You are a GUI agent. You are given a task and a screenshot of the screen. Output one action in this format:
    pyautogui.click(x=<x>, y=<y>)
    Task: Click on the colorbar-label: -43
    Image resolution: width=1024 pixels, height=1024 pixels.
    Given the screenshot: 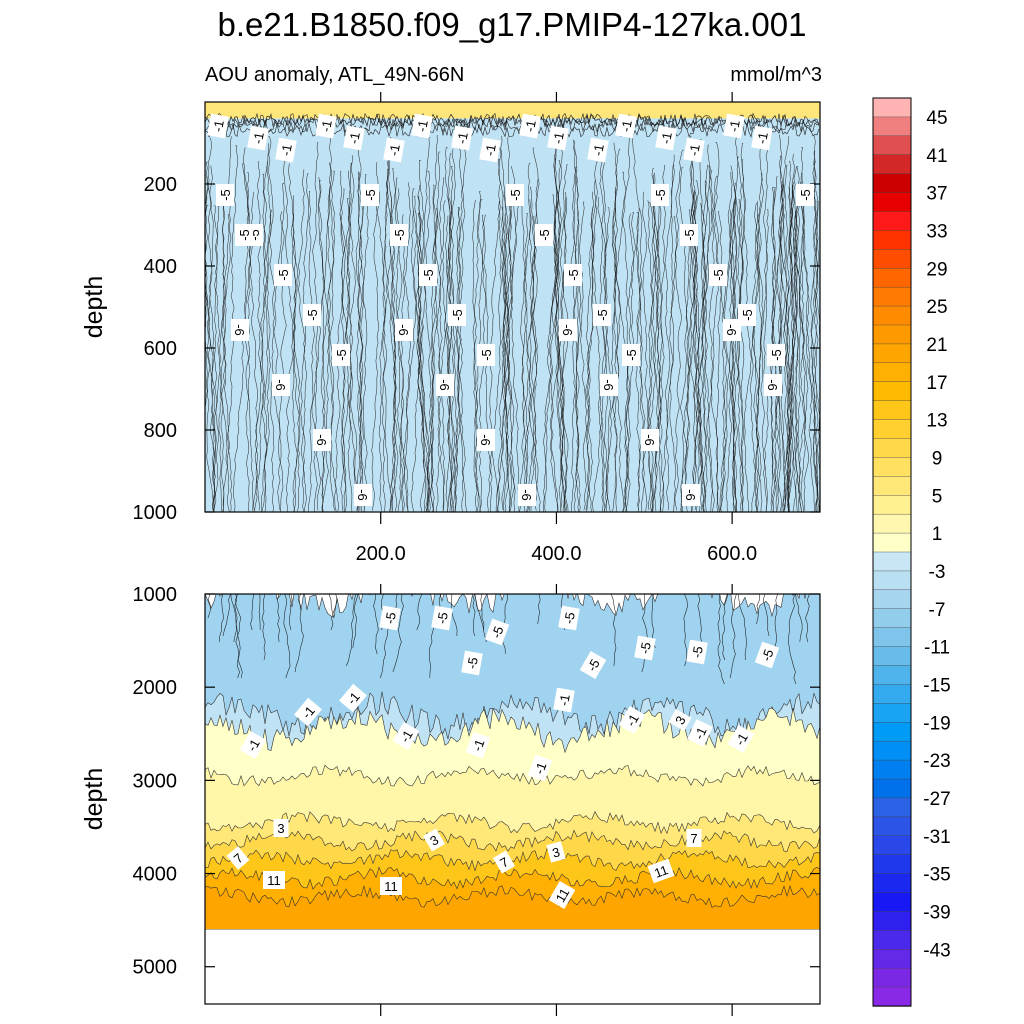 What is the action you would take?
    pyautogui.click(x=936, y=950)
    